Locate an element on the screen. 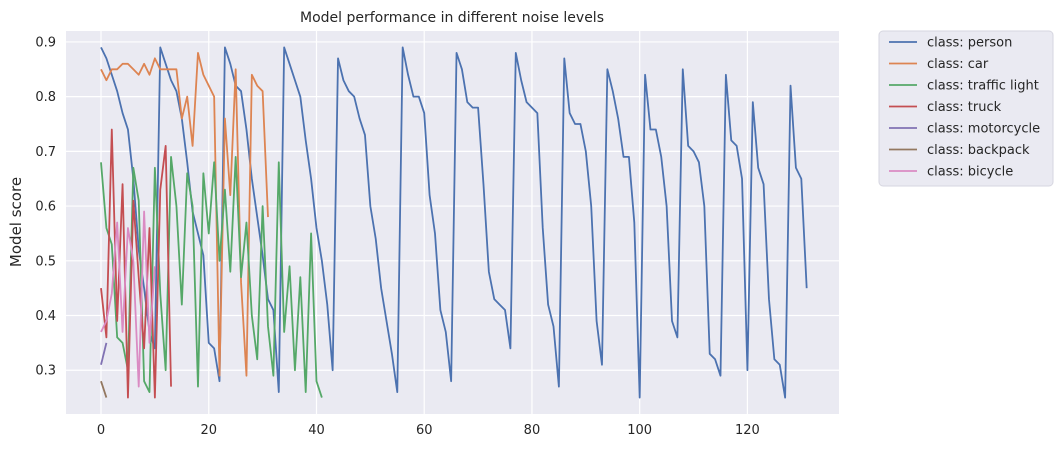 This screenshot has width=1061, height=452. y-tick-label: 0.4 is located at coordinates (45, 316).